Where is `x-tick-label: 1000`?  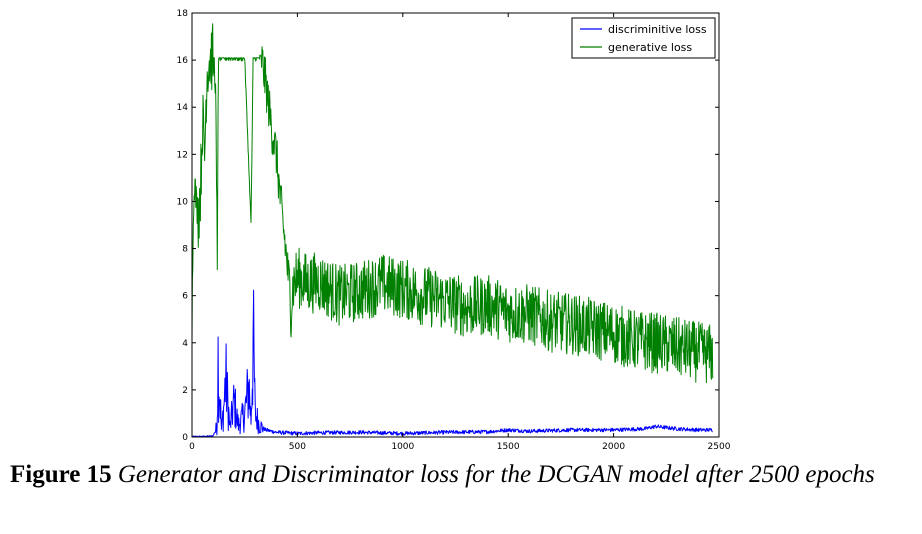
x-tick-label: 1000 is located at coordinates (402, 447).